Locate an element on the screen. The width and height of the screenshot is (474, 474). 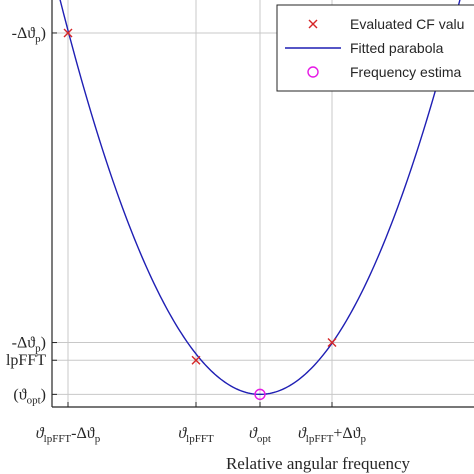
legend-circle-marker is located at coordinates (313, 72).